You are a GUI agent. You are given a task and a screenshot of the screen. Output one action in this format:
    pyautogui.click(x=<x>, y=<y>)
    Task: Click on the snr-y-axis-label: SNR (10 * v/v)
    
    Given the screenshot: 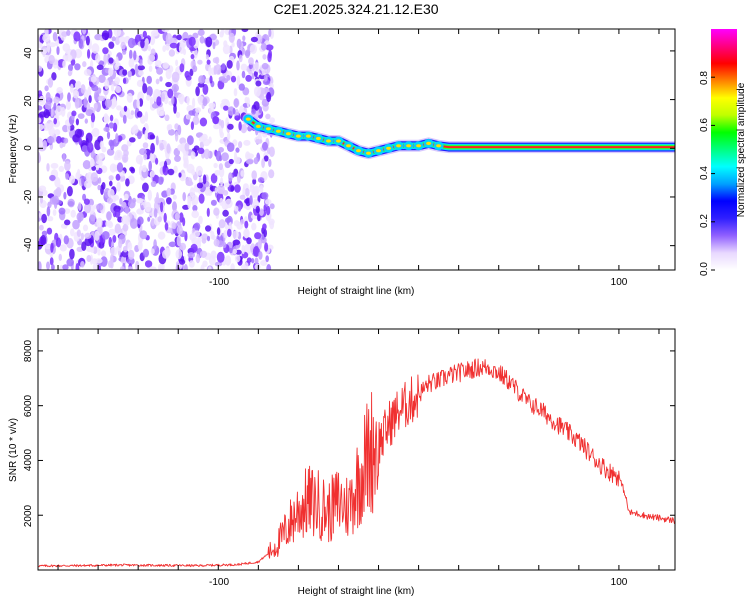 What is the action you would take?
    pyautogui.click(x=13, y=450)
    